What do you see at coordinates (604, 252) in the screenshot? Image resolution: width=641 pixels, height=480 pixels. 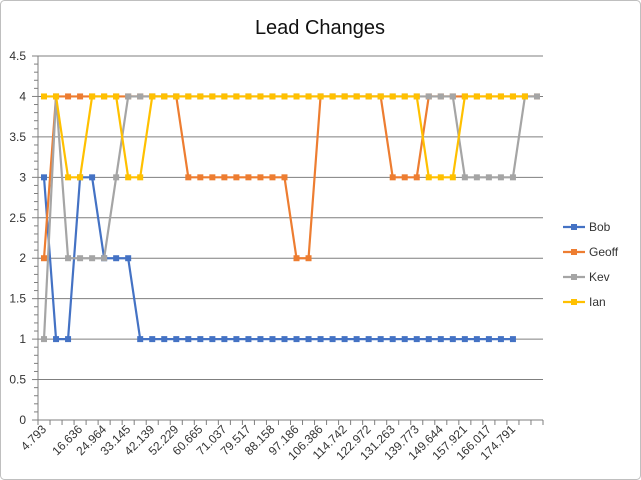 I see `legend-label: Geoff` at bounding box center [604, 252].